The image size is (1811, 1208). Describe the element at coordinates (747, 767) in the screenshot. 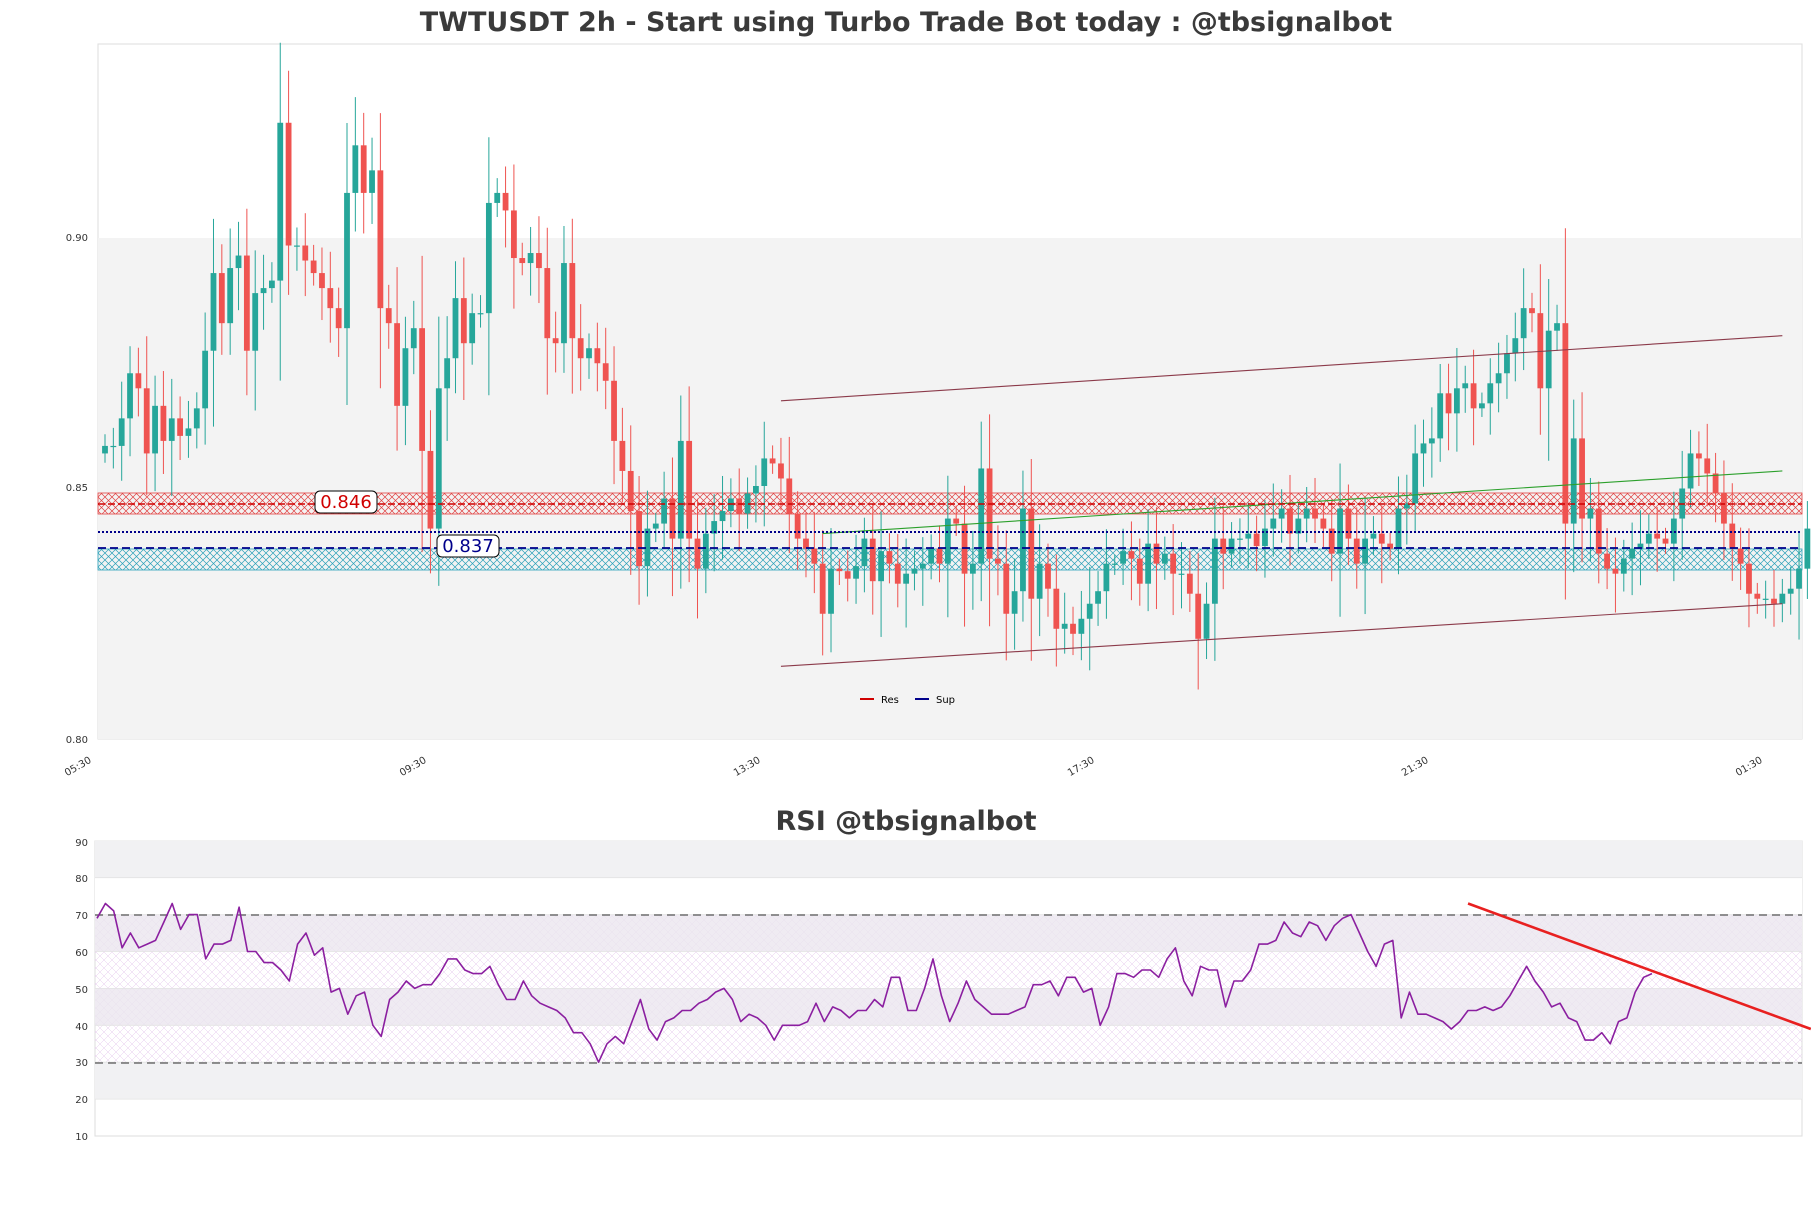

I see `x-tick-label: 13:30` at that location.